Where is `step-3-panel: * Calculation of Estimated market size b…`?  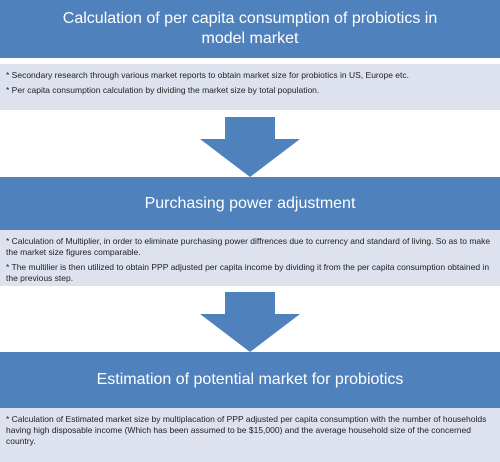
step-3-panel: * Calculation of Estimated market size b… is located at coordinates (250, 435).